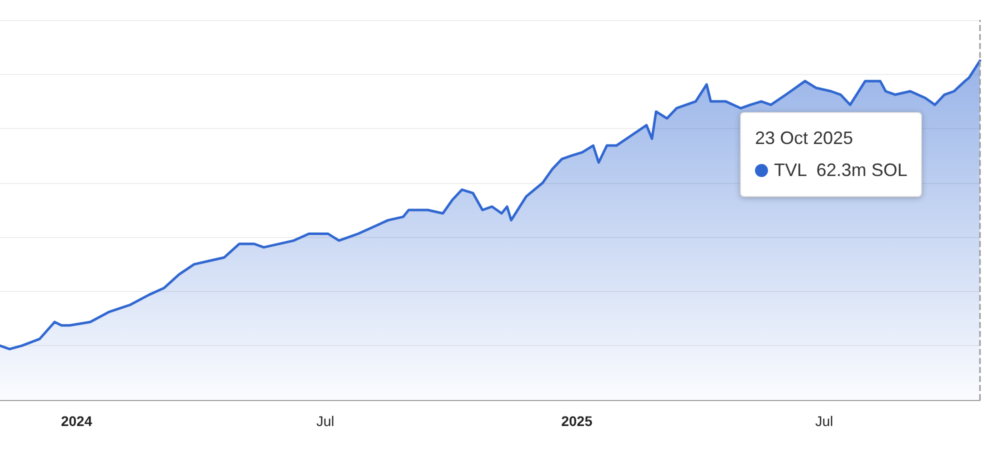  I want to click on annotation: 23 Oct 2025, so click(804, 138).